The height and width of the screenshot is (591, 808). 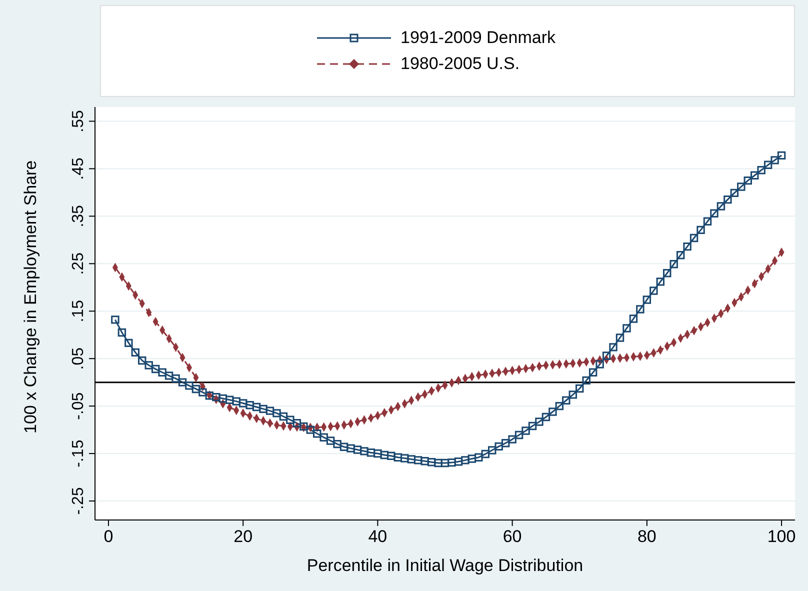 What do you see at coordinates (109, 536) in the screenshot?
I see `x-tick-label: 0` at bounding box center [109, 536].